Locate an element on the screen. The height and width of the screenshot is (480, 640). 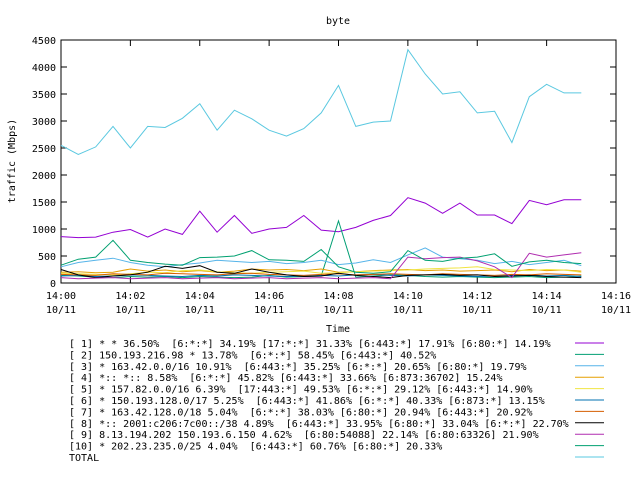
y-tick-label: 2000 is located at coordinates (44, 176).